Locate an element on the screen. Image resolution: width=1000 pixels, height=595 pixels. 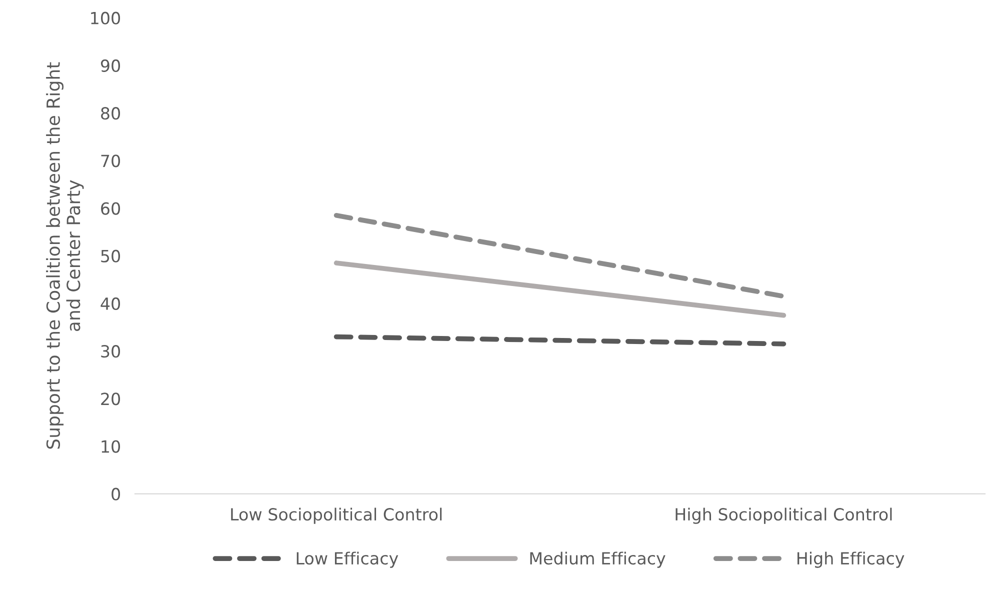
y-axis-title: Support to the Coalition between the Right and Center Party is located at coordinates (65, 255).